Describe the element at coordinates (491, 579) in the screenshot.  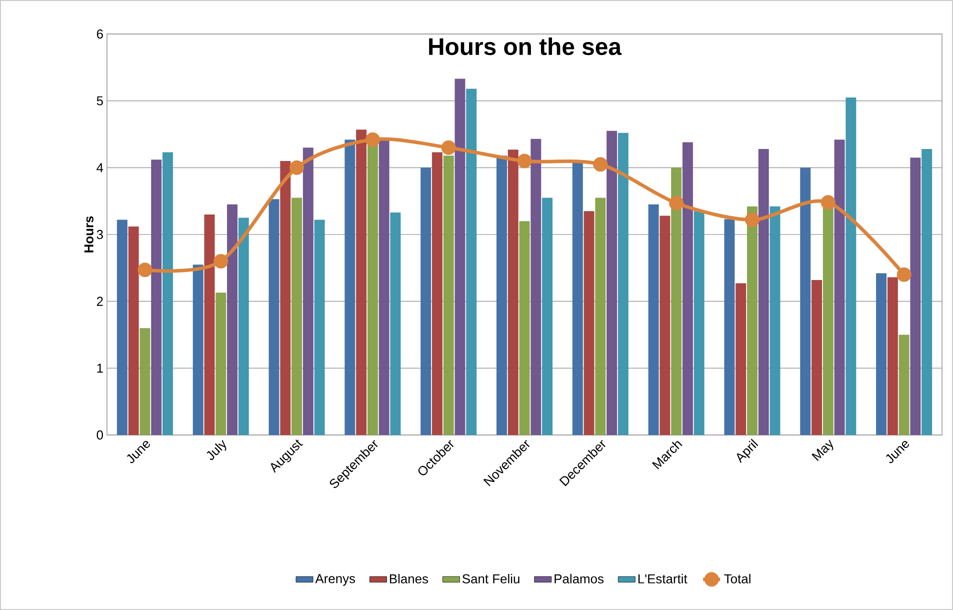
I see `legend-label: Sant Feliu` at that location.